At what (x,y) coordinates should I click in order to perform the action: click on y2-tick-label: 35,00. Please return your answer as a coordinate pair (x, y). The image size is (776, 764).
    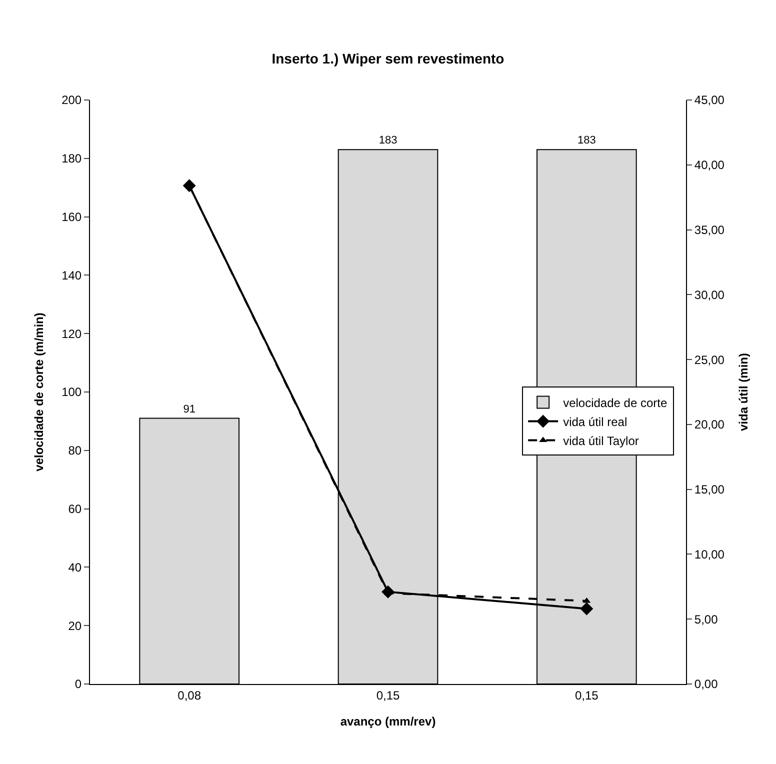
    Looking at the image, I should click on (709, 229).